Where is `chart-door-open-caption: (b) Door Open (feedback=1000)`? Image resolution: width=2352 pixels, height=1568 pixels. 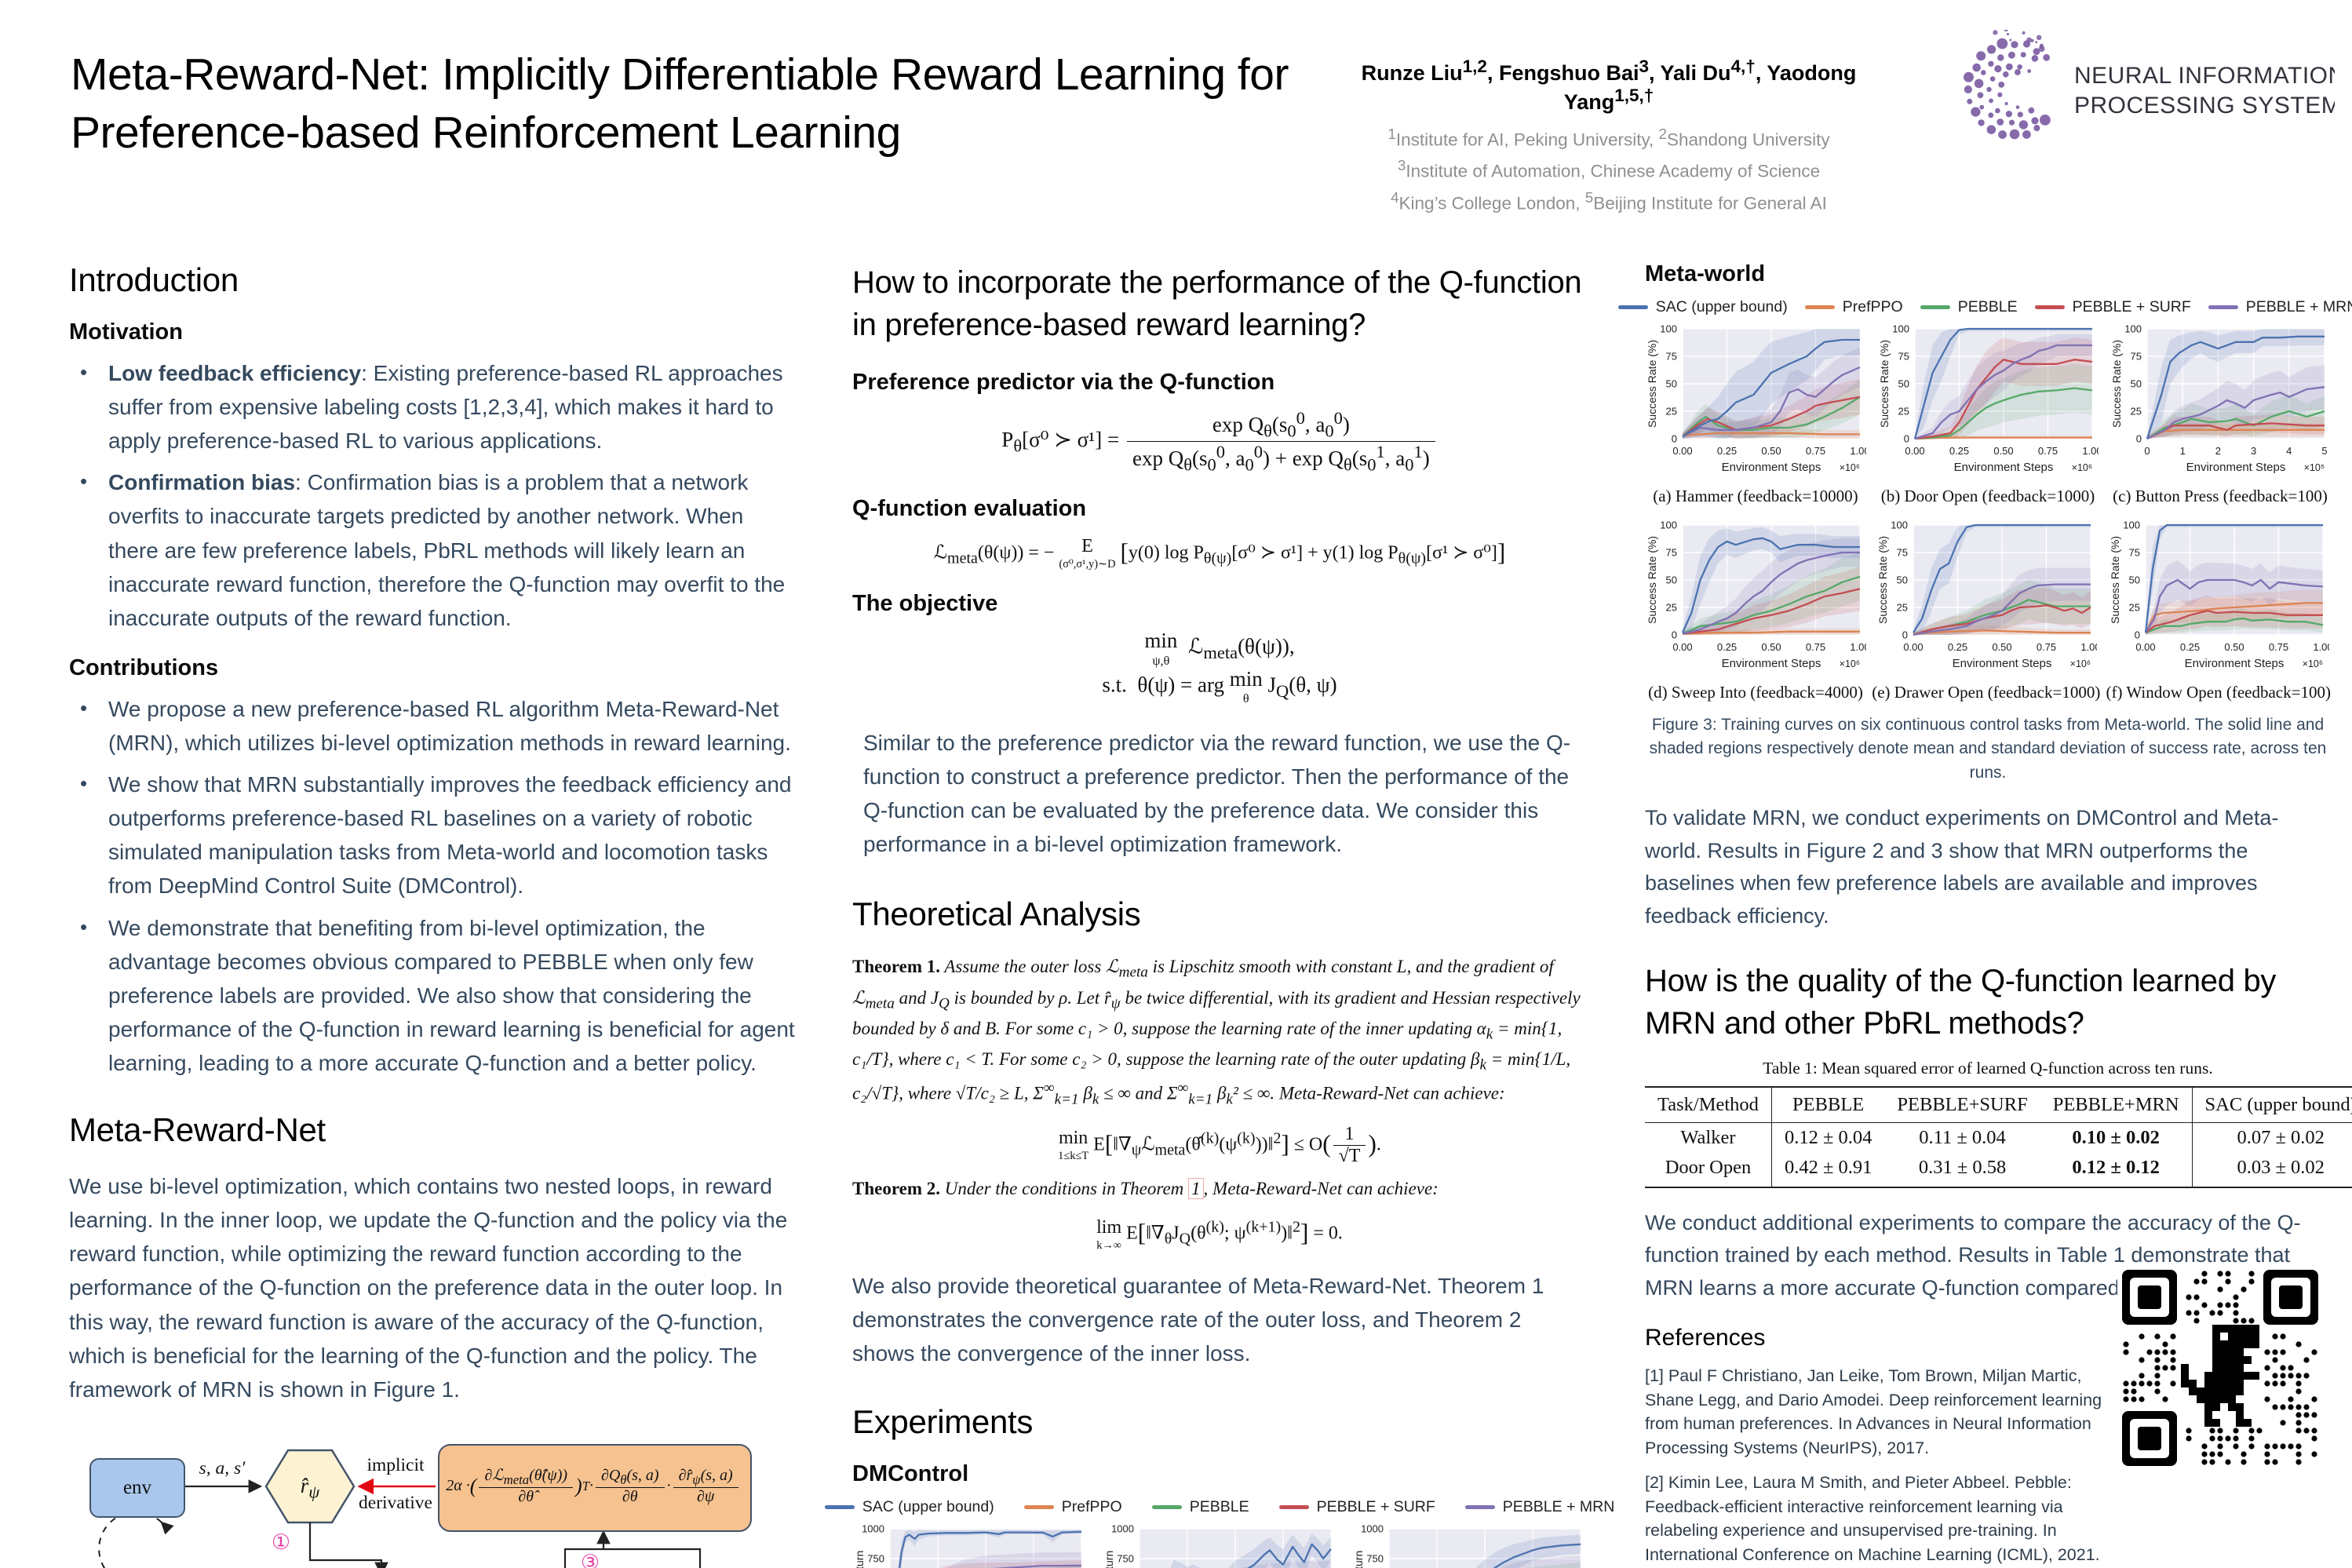 chart-door-open-caption: (b) Door Open (feedback=1000) is located at coordinates (1987, 496).